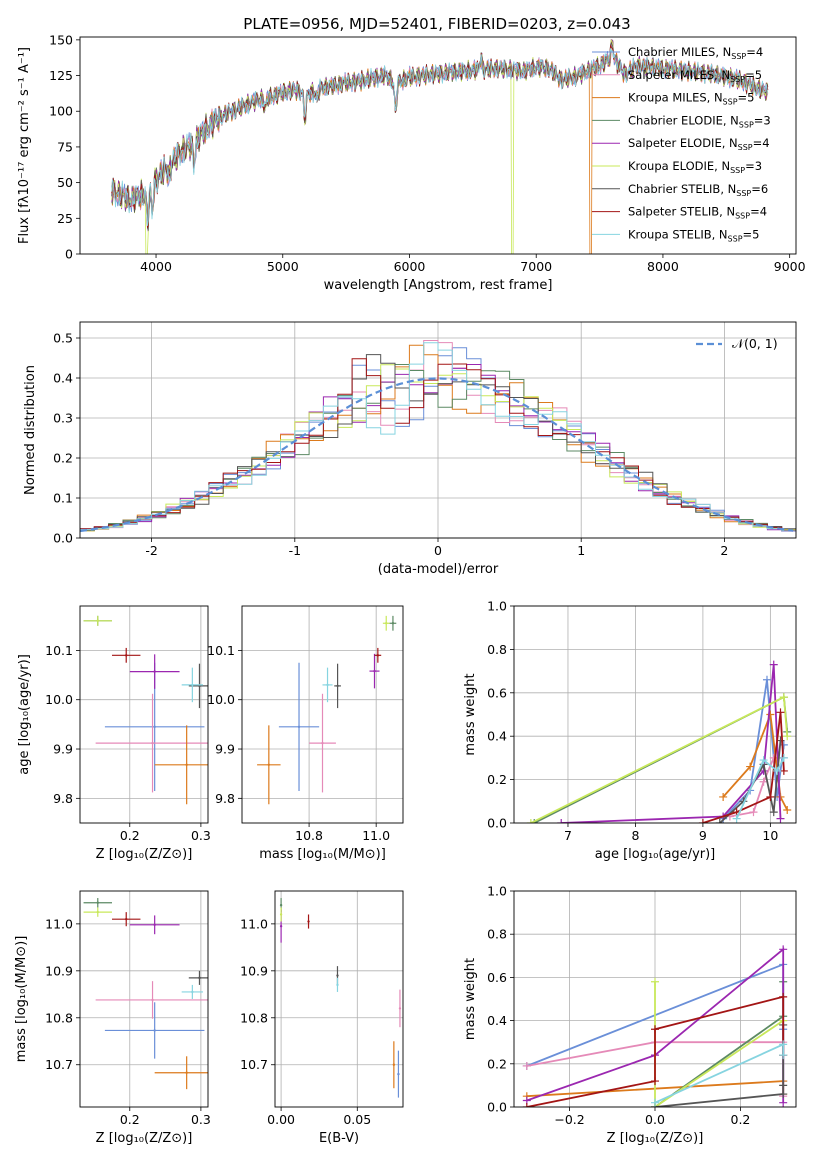 The width and height of the screenshot is (819, 1170). Describe the element at coordinates (569, 1119) in the screenshot. I see `x-tick-label: −0.2` at that location.